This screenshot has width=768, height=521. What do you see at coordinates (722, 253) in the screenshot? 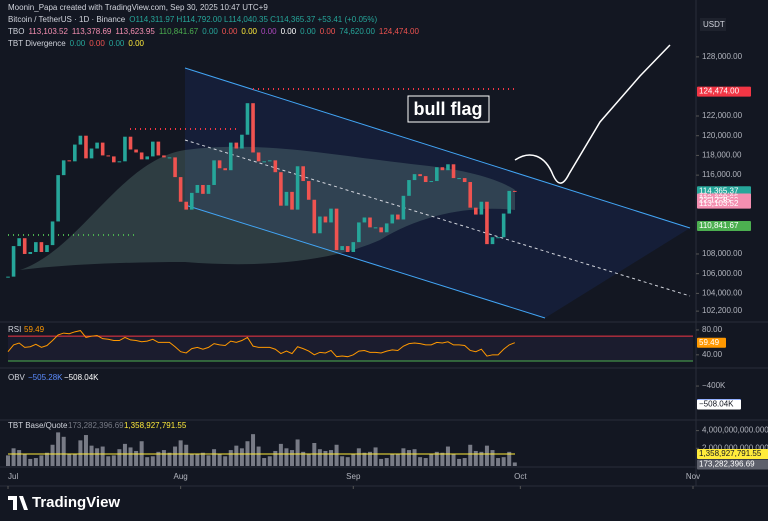
I see `y-tick-label: 108,000.00` at bounding box center [722, 253].